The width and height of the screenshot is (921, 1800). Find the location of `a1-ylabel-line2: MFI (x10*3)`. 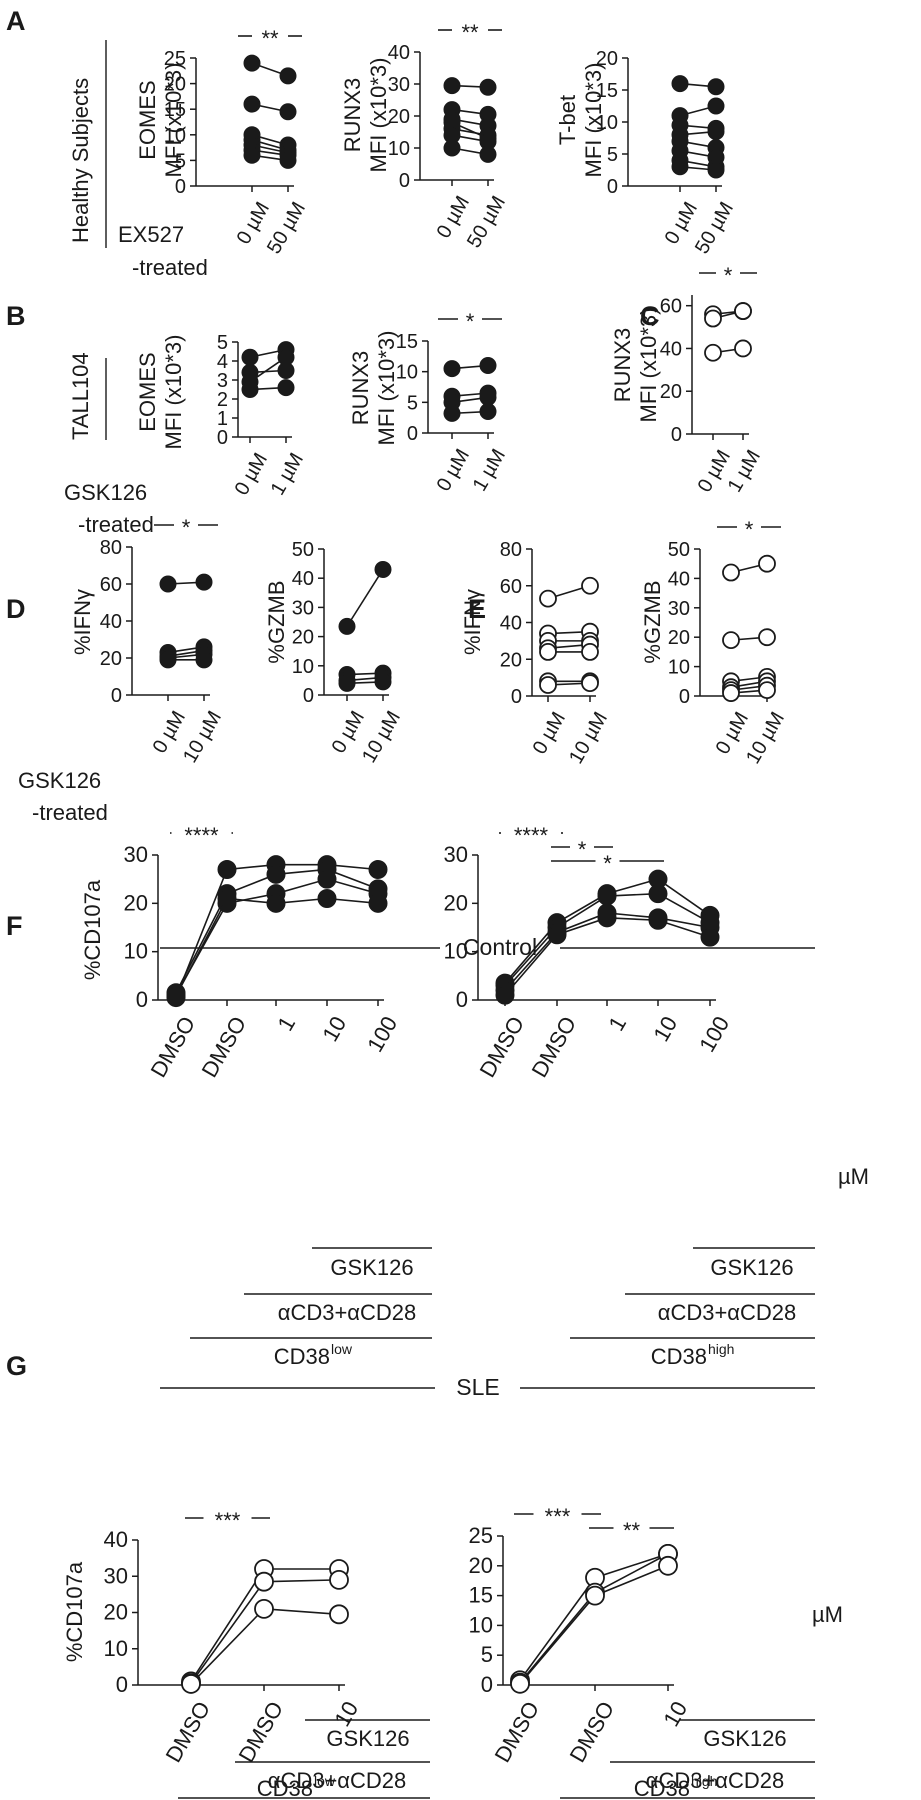

a1-ylabel-line2: MFI (x10*3) is located at coordinates (173, 120).